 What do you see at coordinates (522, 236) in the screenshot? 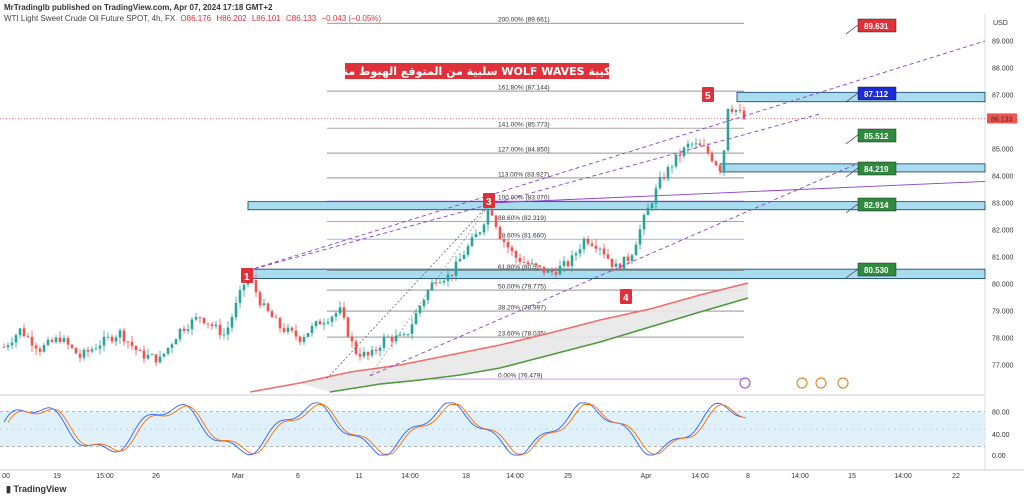
I see `fib-level-label: 78.60% (81.660)` at bounding box center [522, 236].